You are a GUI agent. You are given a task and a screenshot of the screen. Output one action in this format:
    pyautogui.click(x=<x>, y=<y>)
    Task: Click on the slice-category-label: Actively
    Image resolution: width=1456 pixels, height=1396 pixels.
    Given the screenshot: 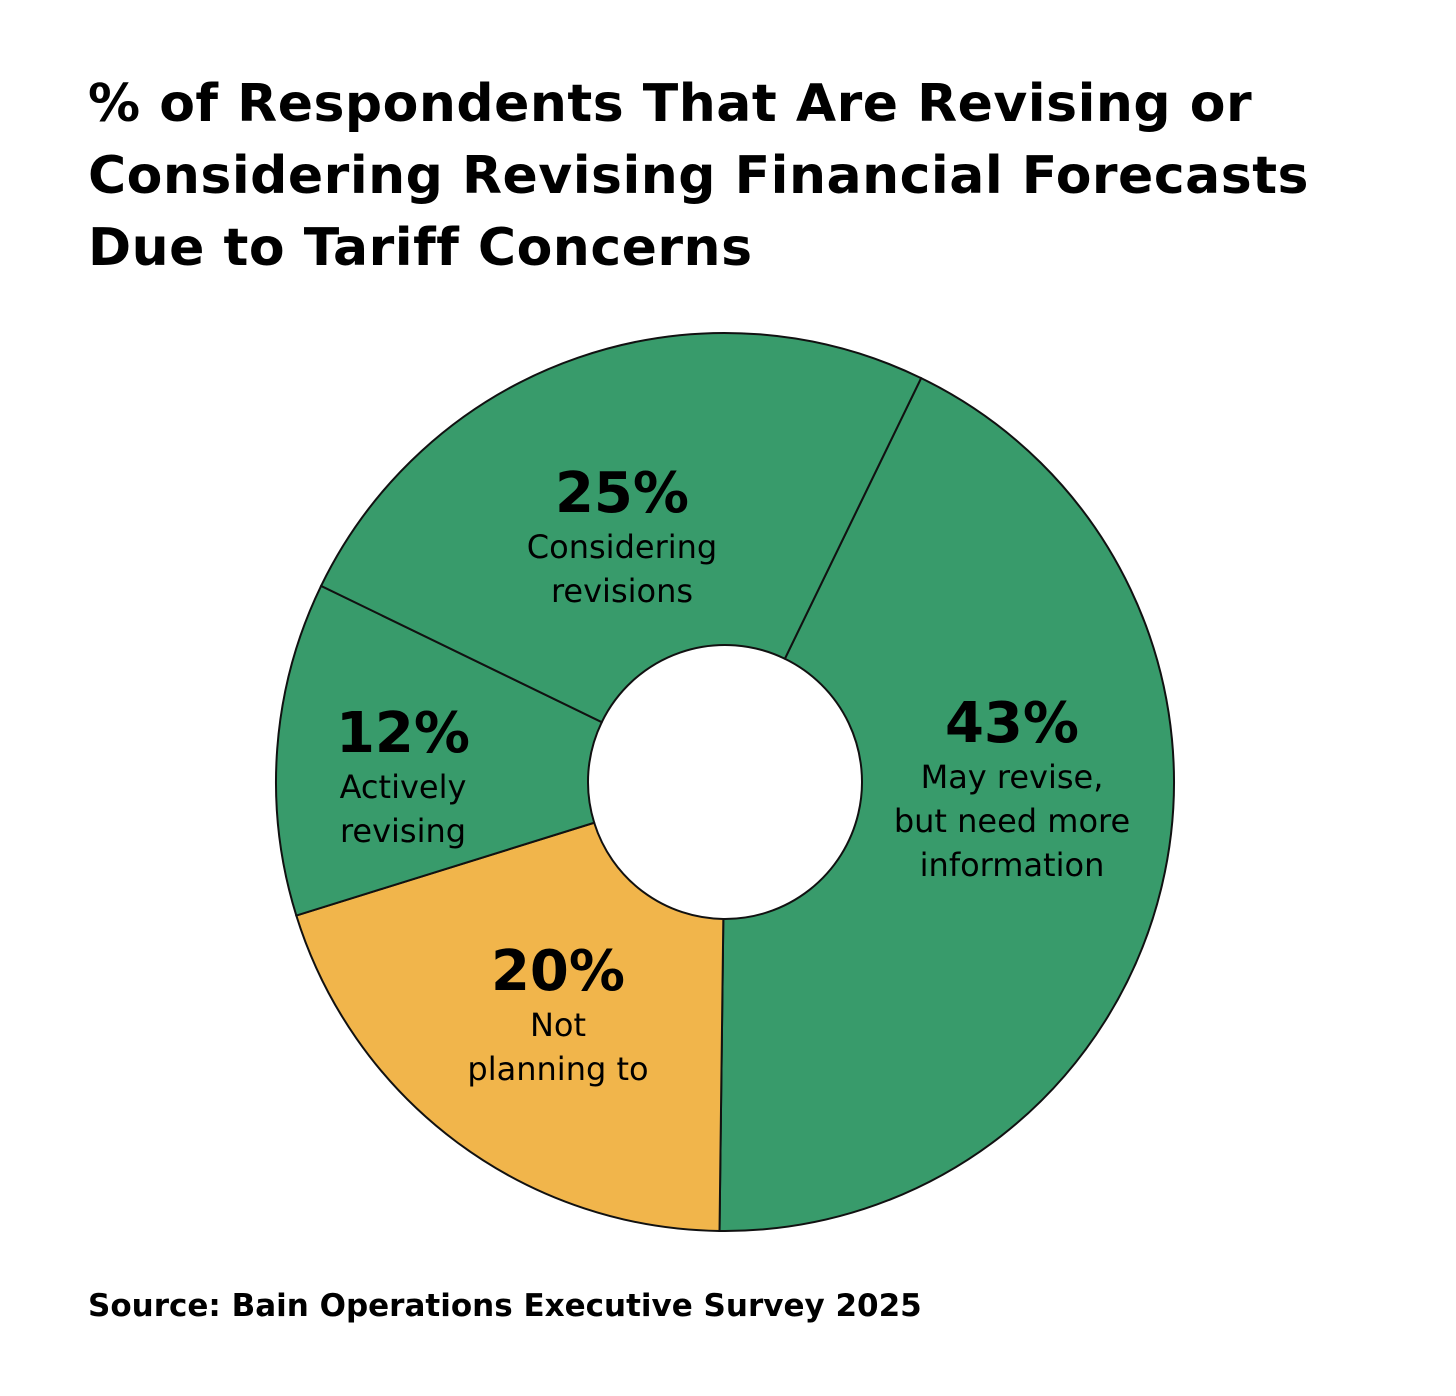 What is the action you would take?
    pyautogui.click(x=403, y=787)
    